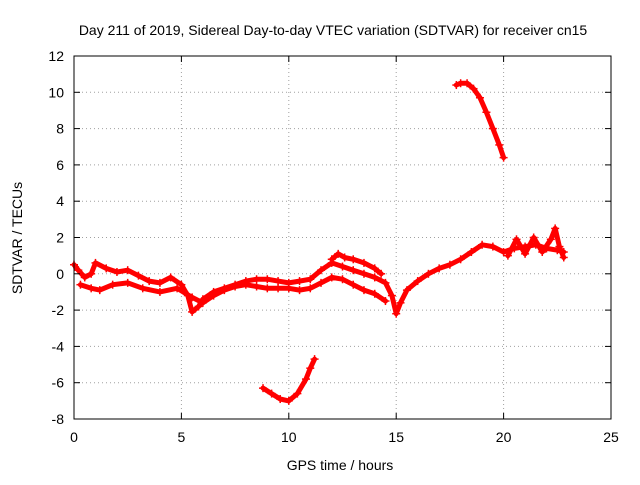 The width and height of the screenshot is (640, 485). What do you see at coordinates (74, 437) in the screenshot?
I see `x-tick-label: 0` at bounding box center [74, 437].